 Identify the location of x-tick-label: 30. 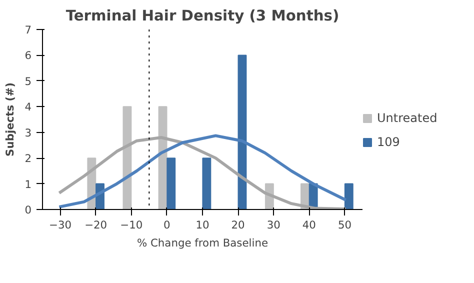
(273, 225).